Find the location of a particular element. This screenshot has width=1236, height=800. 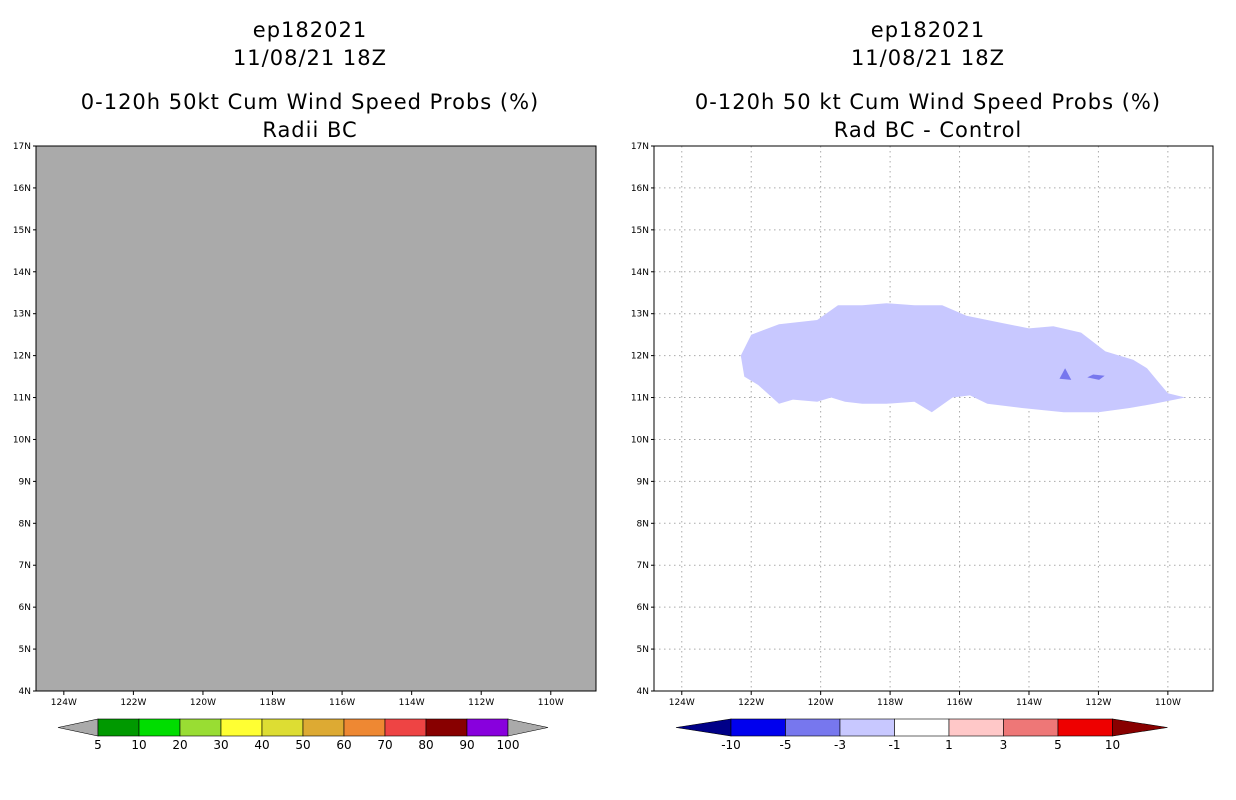

left-chart-subtitle: Radii BC is located at coordinates (310, 130).